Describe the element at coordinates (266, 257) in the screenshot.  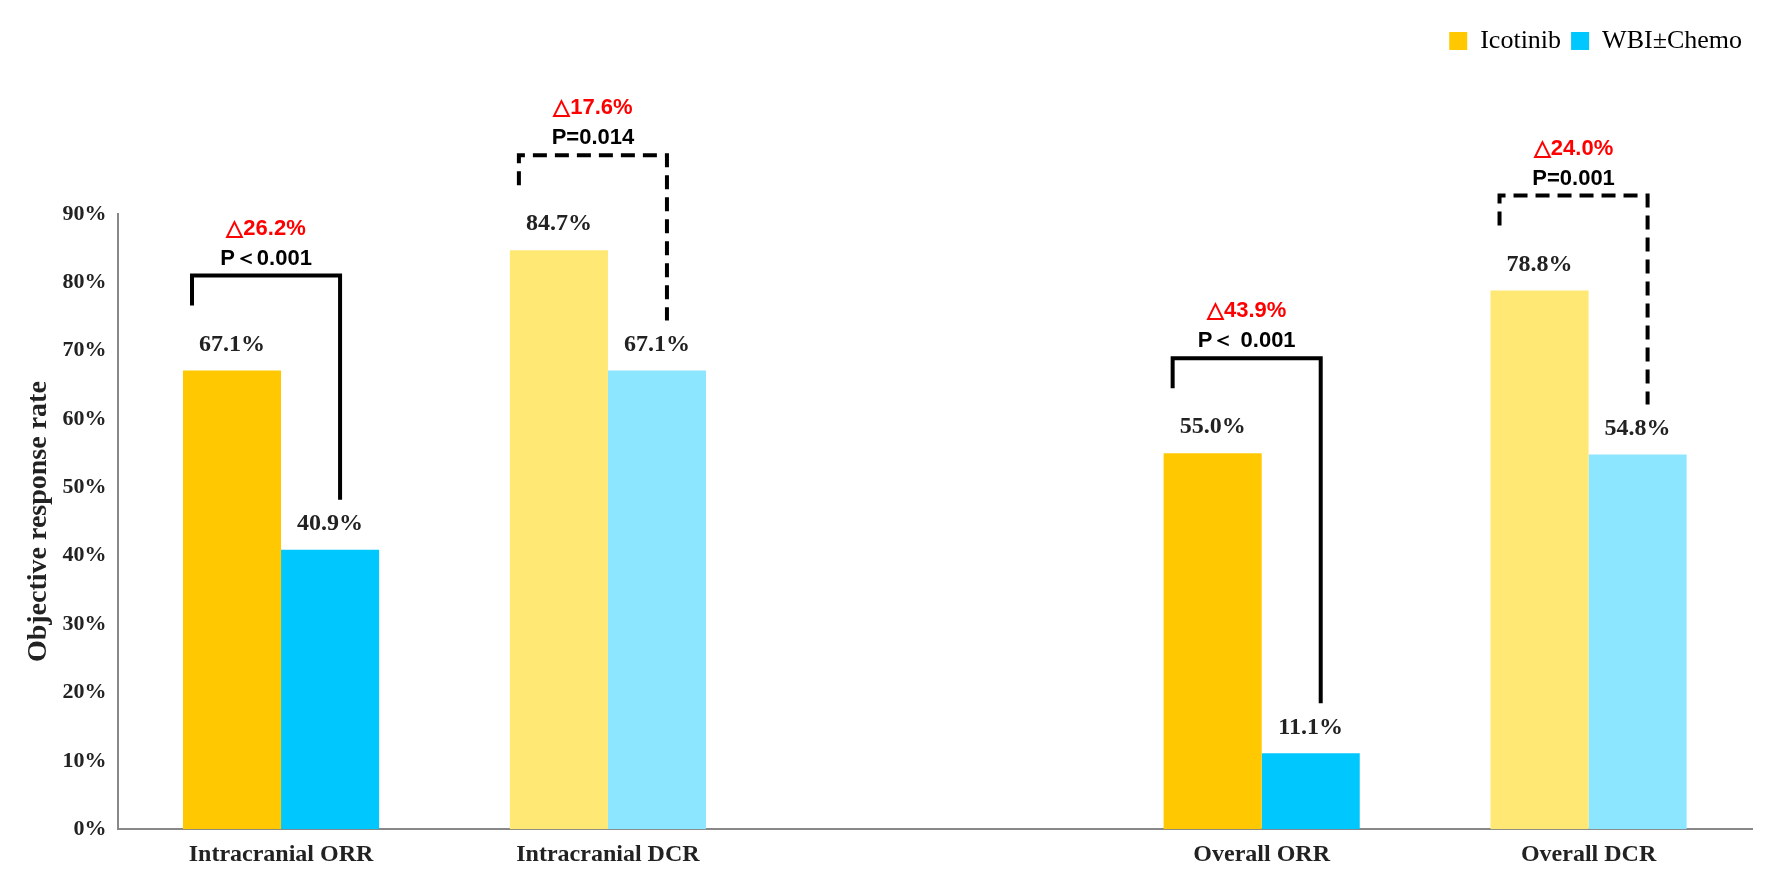
I see `annotation: P＜0.001` at that location.